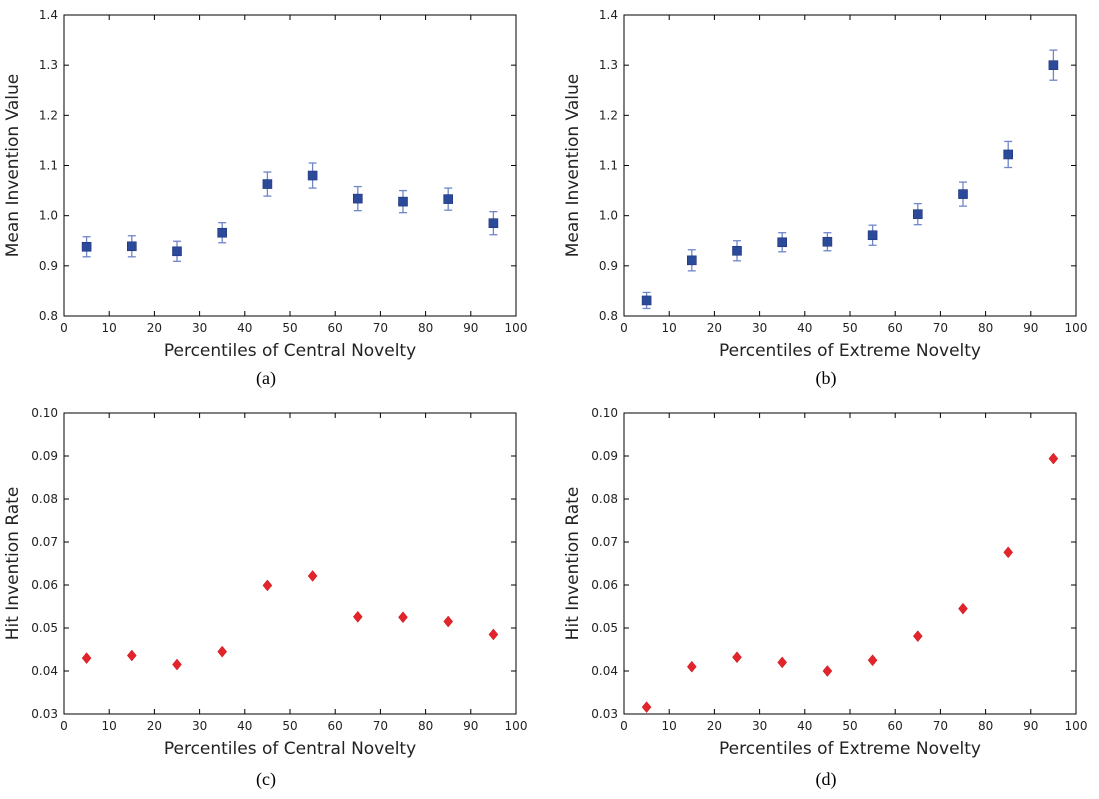 This screenshot has width=1099, height=799. Describe the element at coordinates (44, 628) in the screenshot. I see `y-tick-label: 0.05` at that location.